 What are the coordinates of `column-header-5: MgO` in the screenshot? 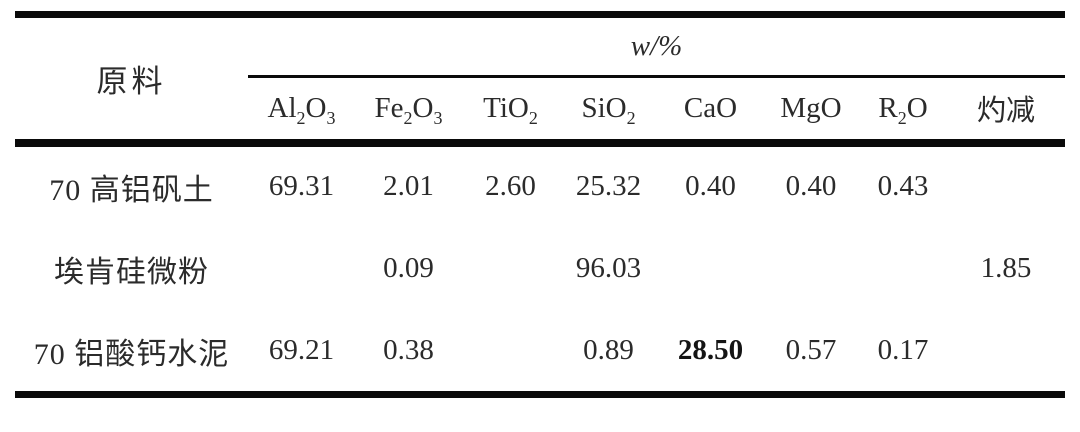 It's located at (811, 111).